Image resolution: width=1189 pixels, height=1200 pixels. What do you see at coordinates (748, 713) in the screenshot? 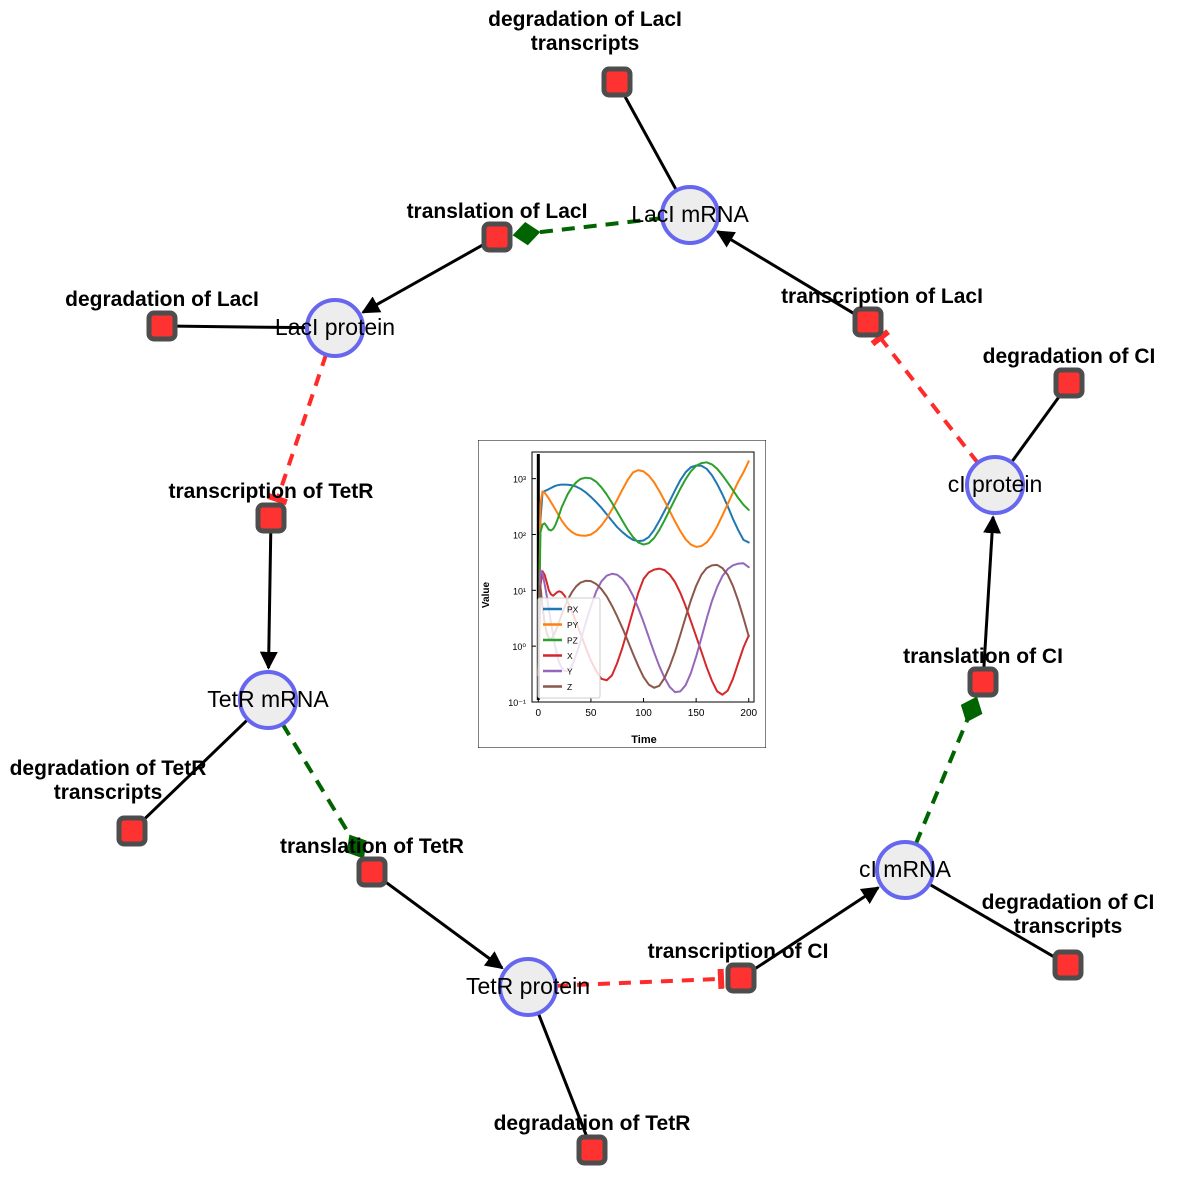
I see `x-tick-label: 200` at bounding box center [748, 713].